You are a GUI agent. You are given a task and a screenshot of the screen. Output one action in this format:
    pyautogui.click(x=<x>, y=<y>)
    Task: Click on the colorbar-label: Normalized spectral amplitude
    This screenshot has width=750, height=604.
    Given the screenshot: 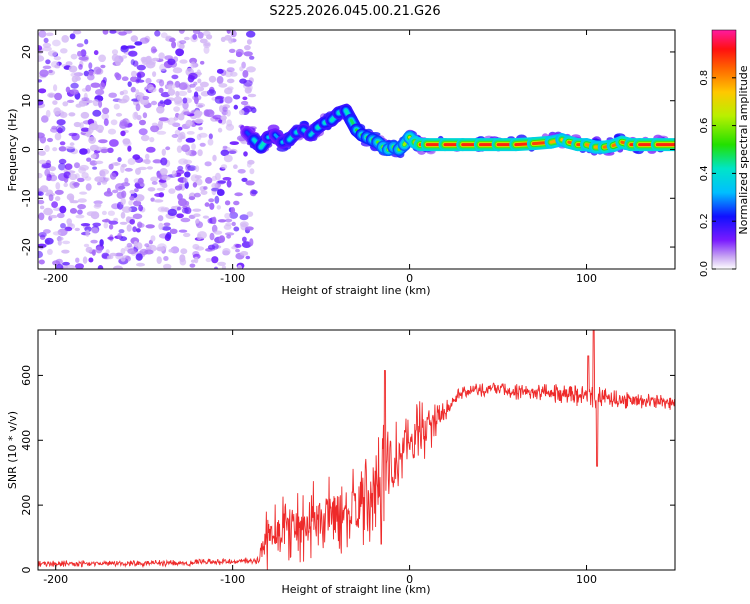 What is the action you would take?
    pyautogui.click(x=743, y=149)
    